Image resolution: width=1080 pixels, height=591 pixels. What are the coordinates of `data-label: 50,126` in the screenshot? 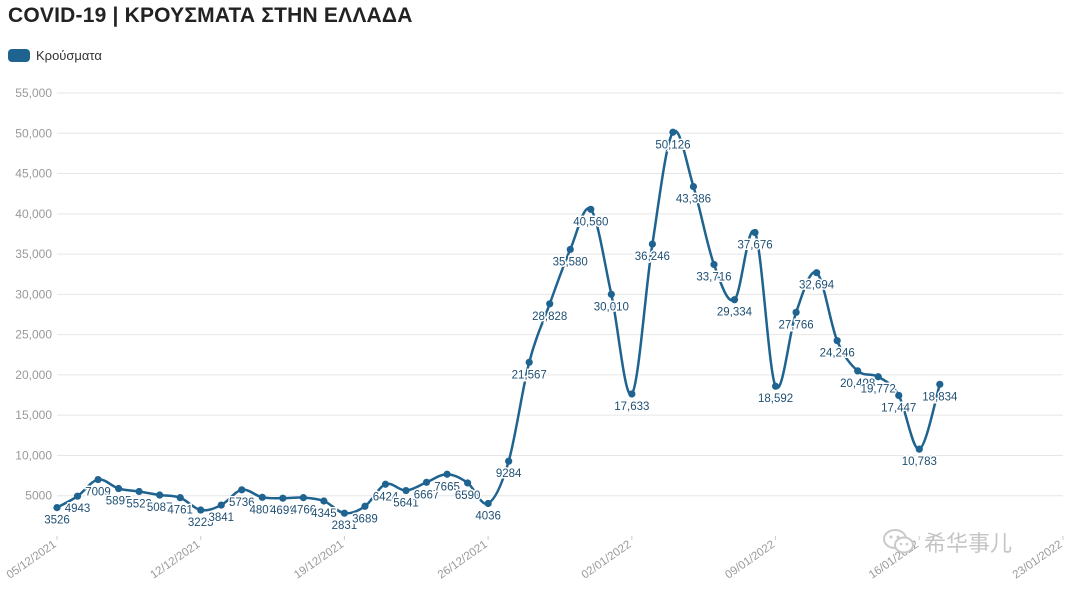 It's located at (672, 145).